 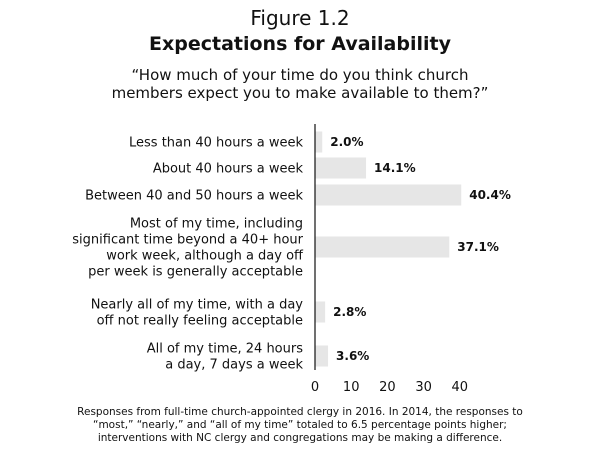 I want to click on bar-value-label: 3.6%, so click(x=352, y=356).